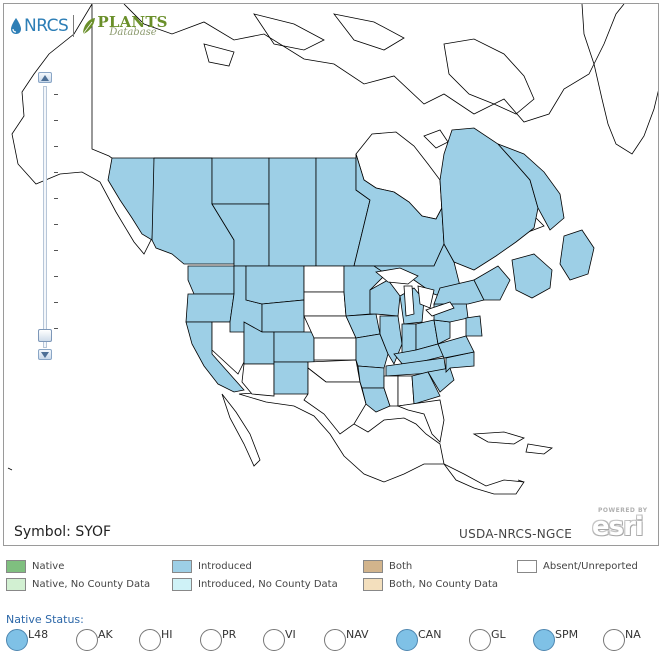  What do you see at coordinates (444, 584) in the screenshot?
I see `legend-label: Both, No County Data` at bounding box center [444, 584].